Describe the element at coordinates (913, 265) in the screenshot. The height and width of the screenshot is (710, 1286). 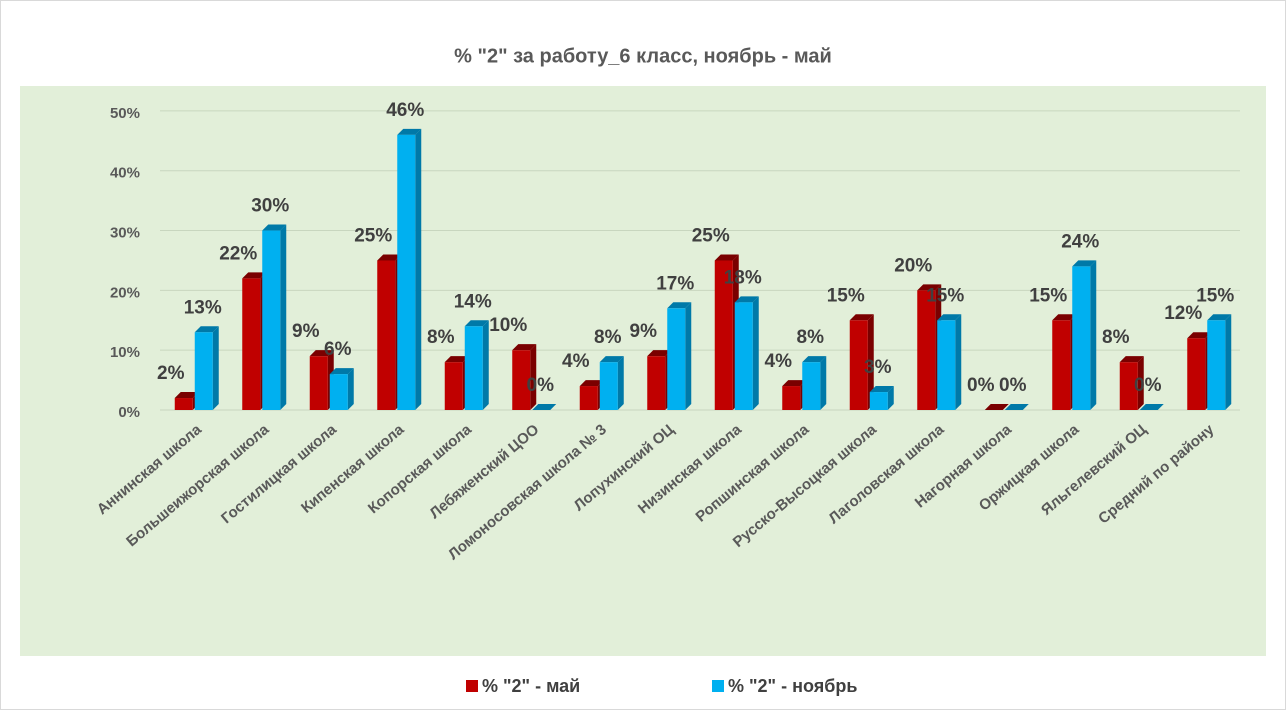
I see `value-label: 20%` at that location.